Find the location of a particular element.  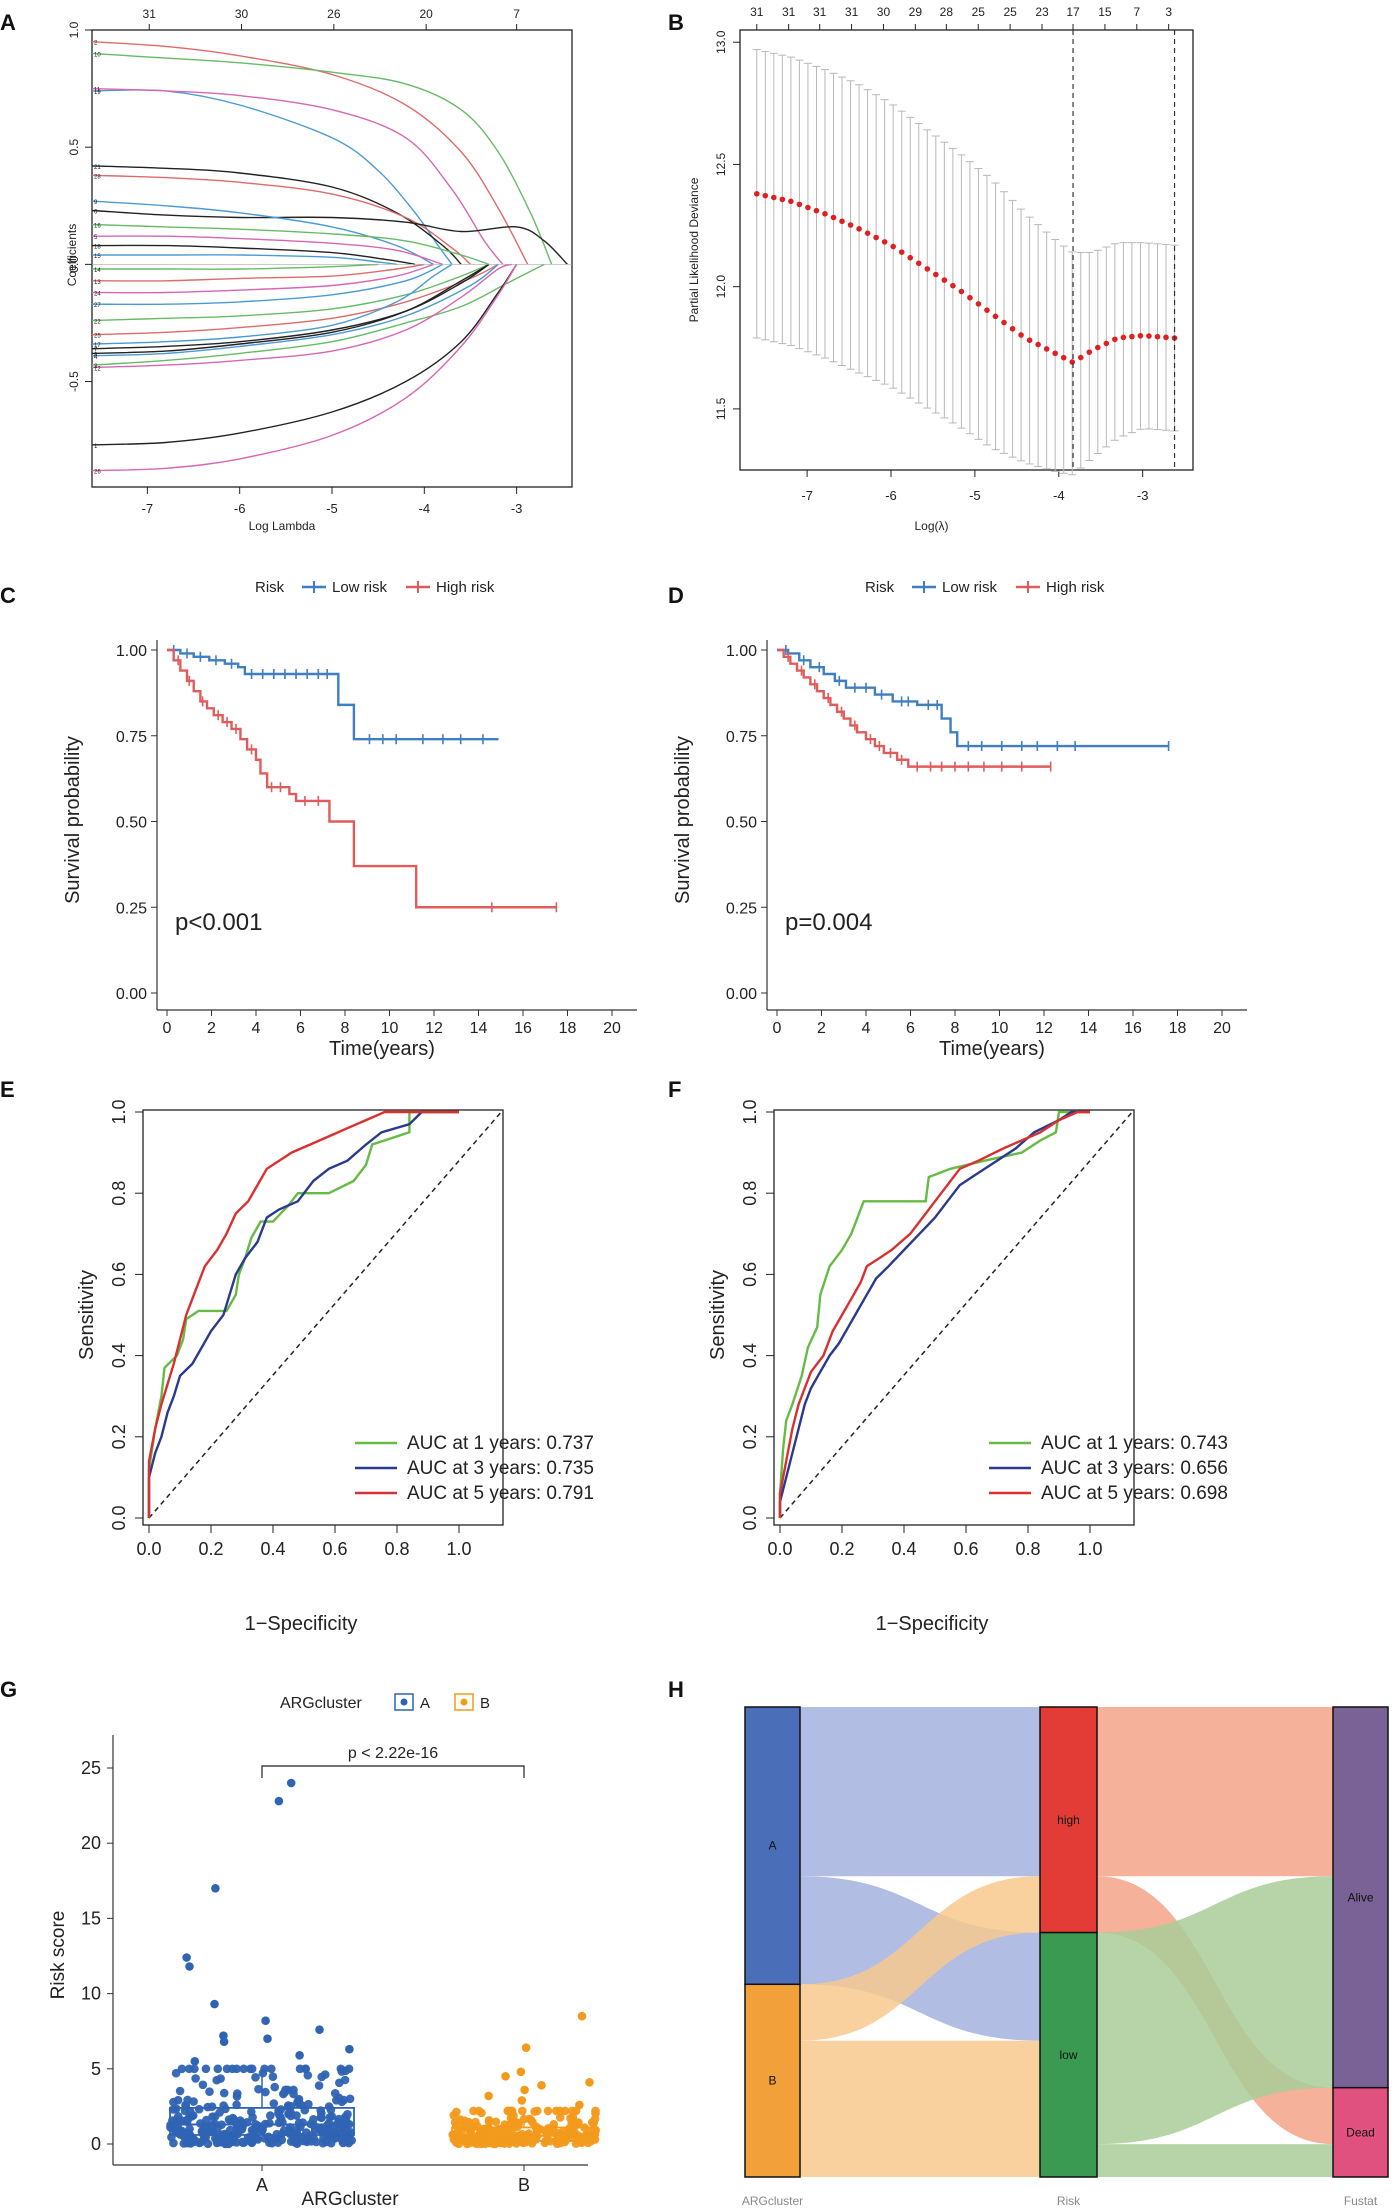

top-tick-label: 28 is located at coordinates (947, 12).